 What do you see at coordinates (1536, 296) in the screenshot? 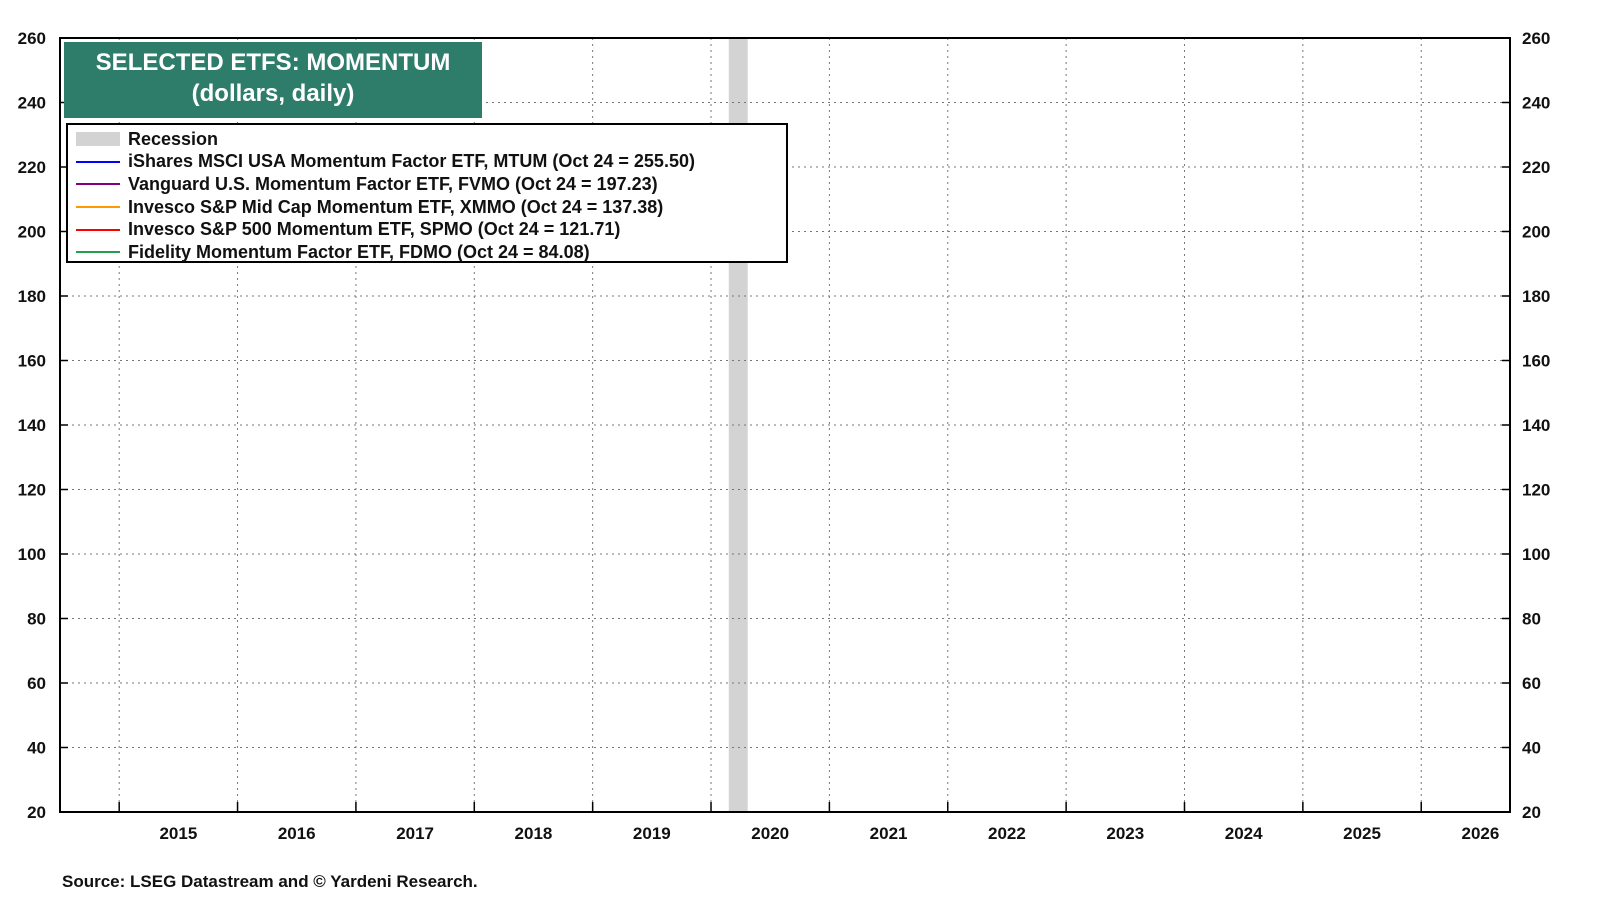
I see `y-tick-label-right: 180` at bounding box center [1536, 296].